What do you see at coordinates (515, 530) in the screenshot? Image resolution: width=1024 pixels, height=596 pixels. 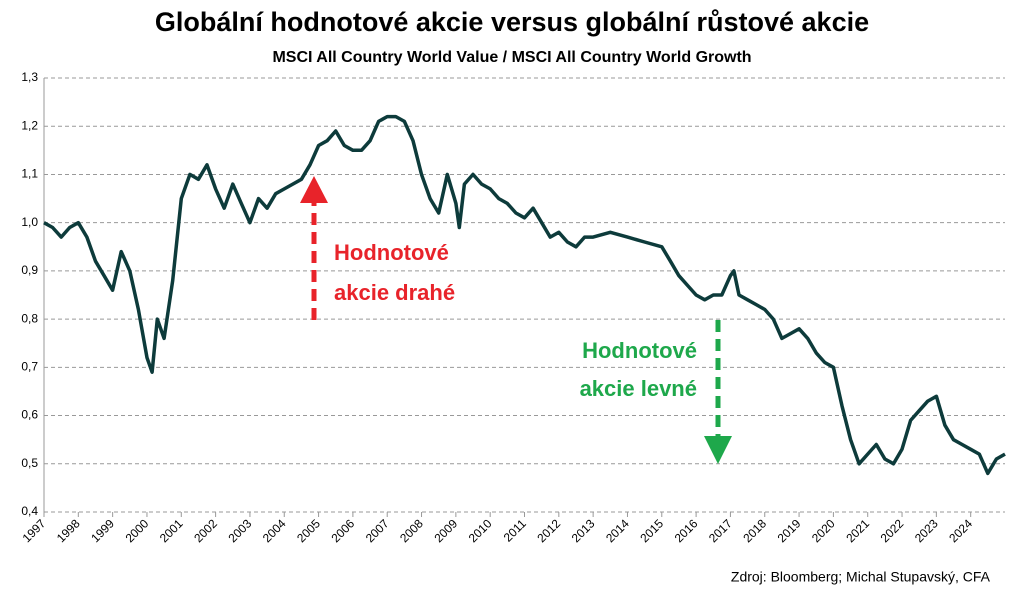 I see `x-tick-label: 2011` at bounding box center [515, 530].